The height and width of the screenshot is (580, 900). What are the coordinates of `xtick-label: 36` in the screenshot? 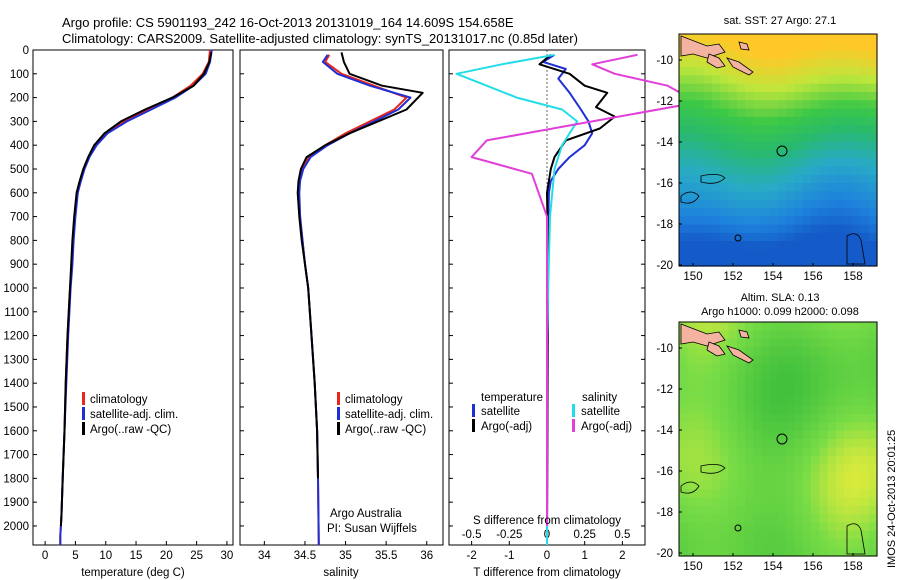 It's located at (426, 556).